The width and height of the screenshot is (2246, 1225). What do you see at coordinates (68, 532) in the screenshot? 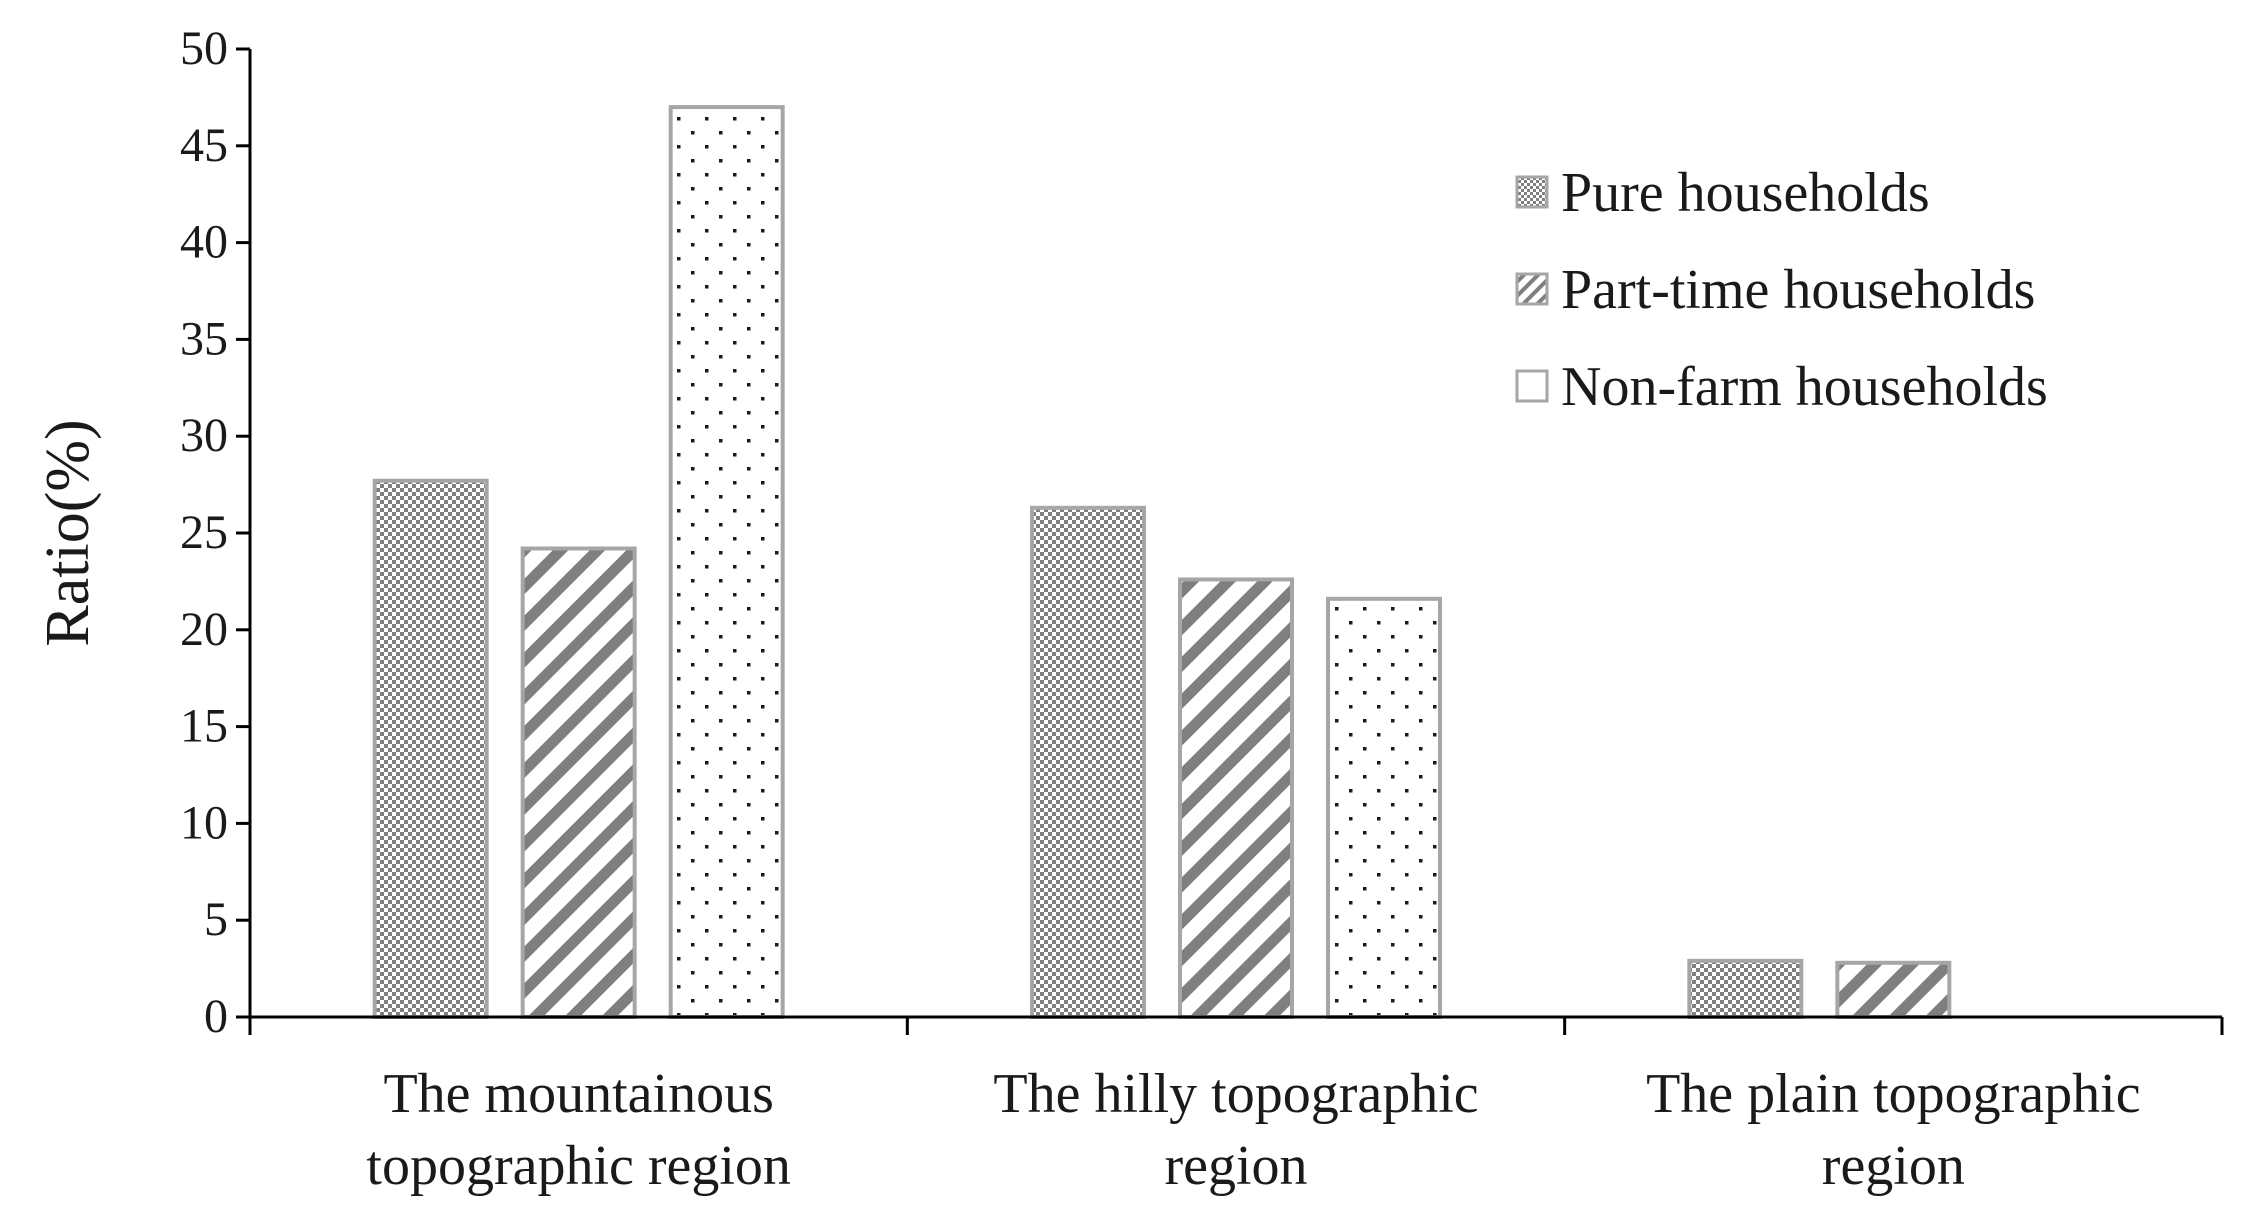
I see `y-axis-title: Ratio(%)` at bounding box center [68, 532].